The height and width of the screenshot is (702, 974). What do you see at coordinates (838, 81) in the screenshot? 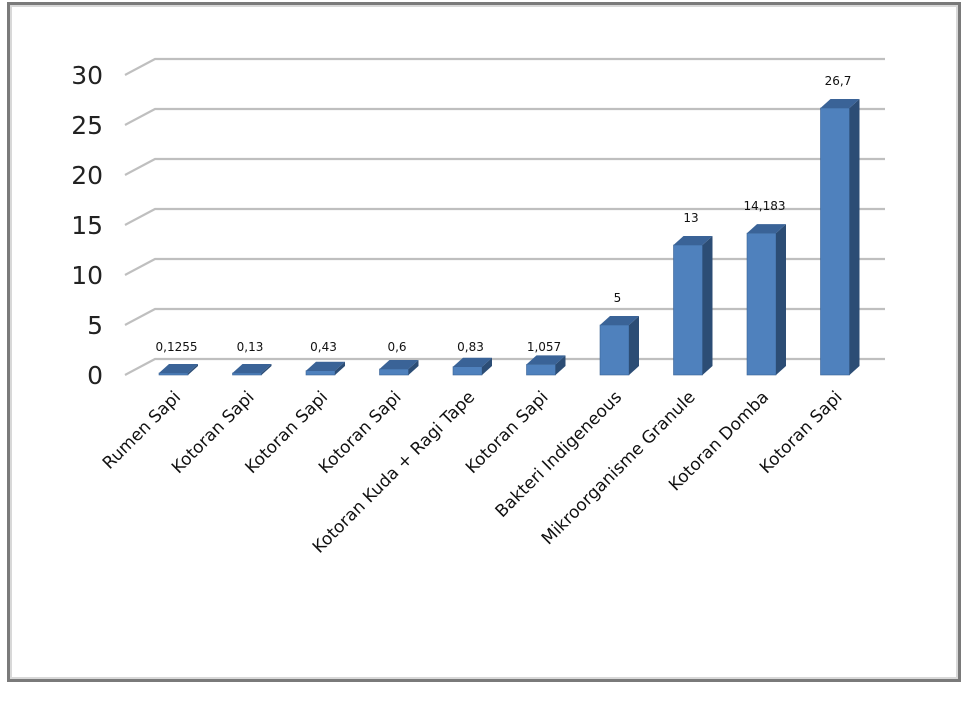
I see `data-label: 26,7` at bounding box center [838, 81].